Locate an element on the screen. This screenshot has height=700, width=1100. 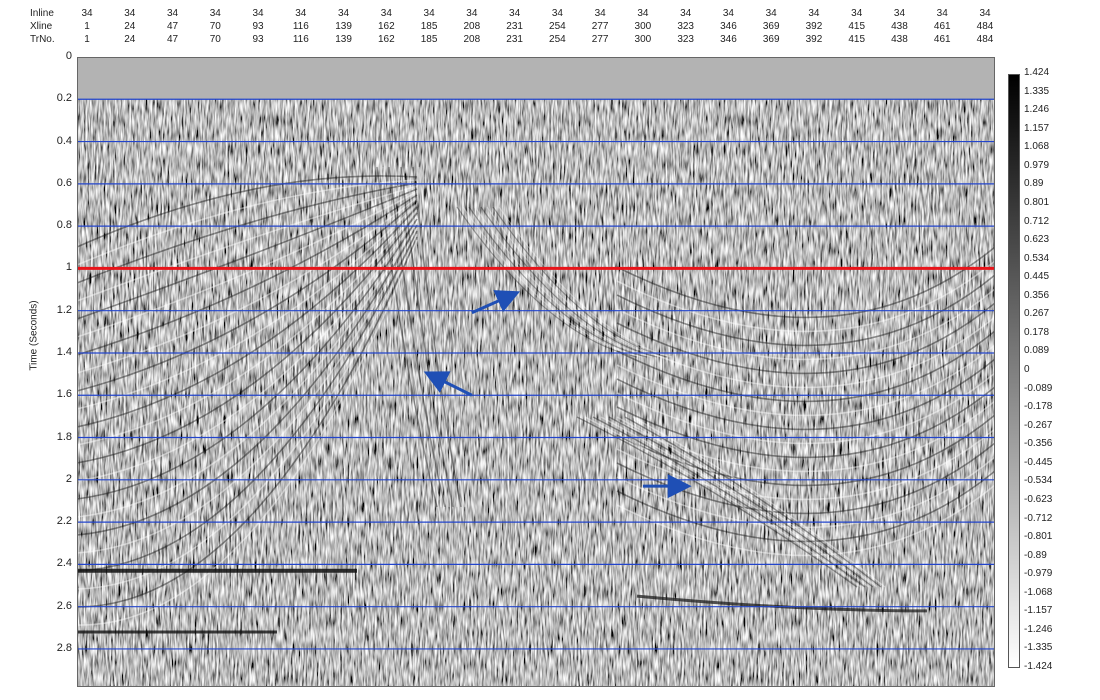
header-xline-value: 208 is located at coordinates (472, 26).